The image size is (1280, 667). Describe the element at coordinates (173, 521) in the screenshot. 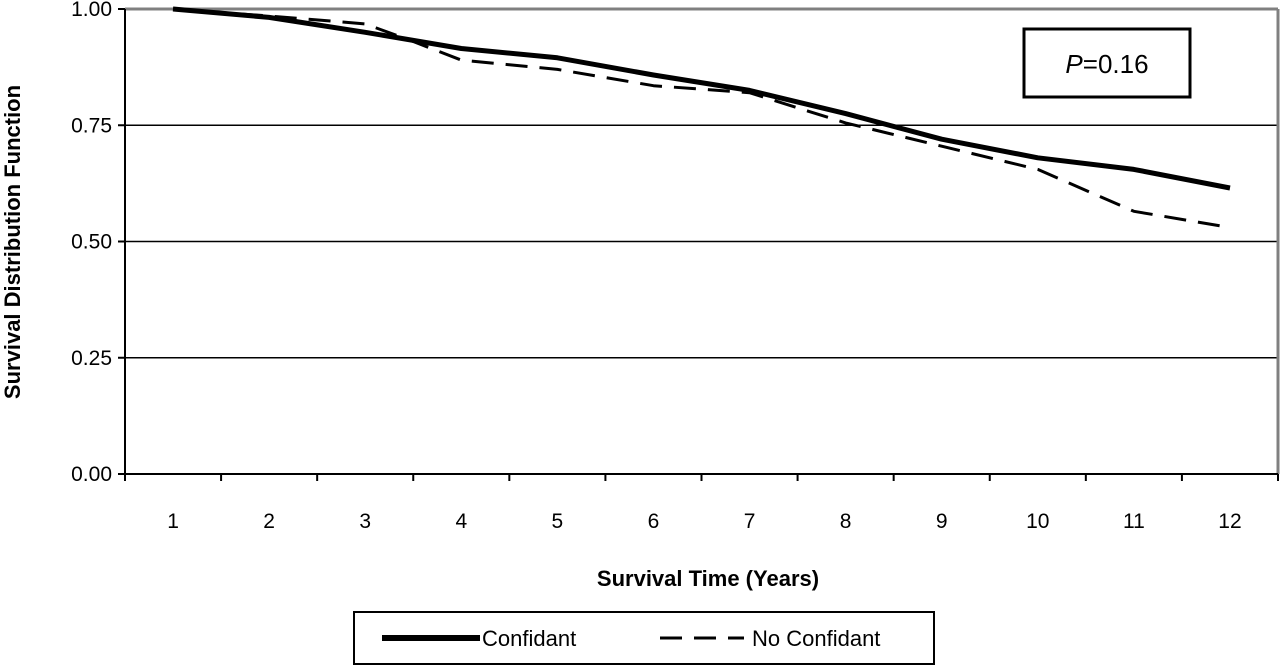

I see `x-tick-label-0: 1` at that location.